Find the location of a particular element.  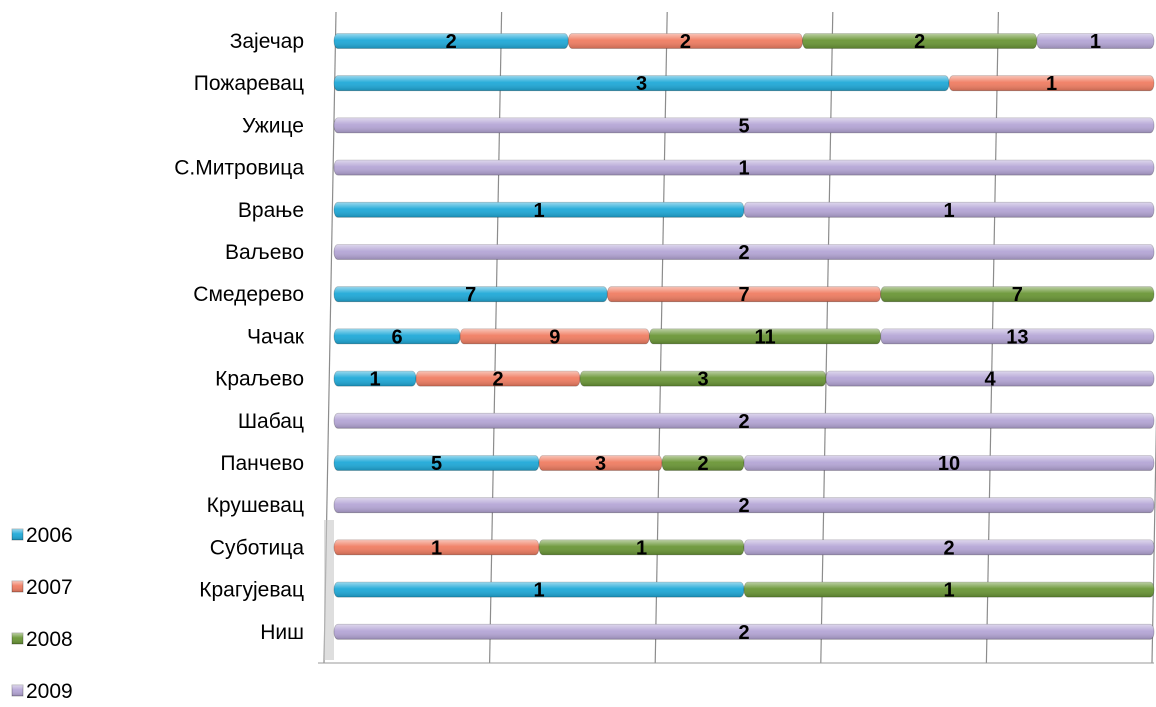

category-label: Смедерево is located at coordinates (248, 294).